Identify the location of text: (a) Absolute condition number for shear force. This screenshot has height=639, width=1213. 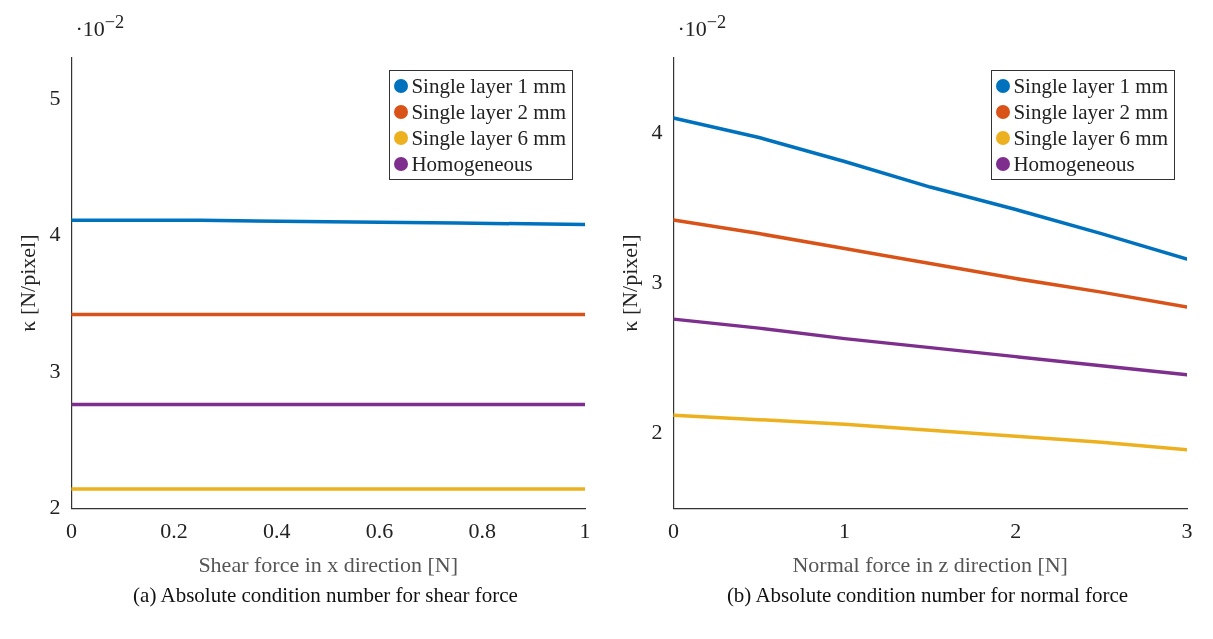
(325, 595).